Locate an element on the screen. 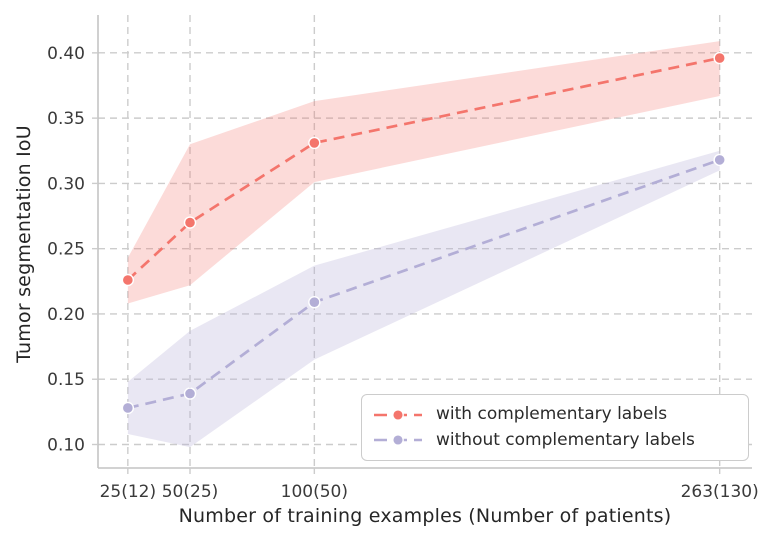 This screenshot has width=774, height=542. y-tick-label: 0.10 is located at coordinates (66, 446).